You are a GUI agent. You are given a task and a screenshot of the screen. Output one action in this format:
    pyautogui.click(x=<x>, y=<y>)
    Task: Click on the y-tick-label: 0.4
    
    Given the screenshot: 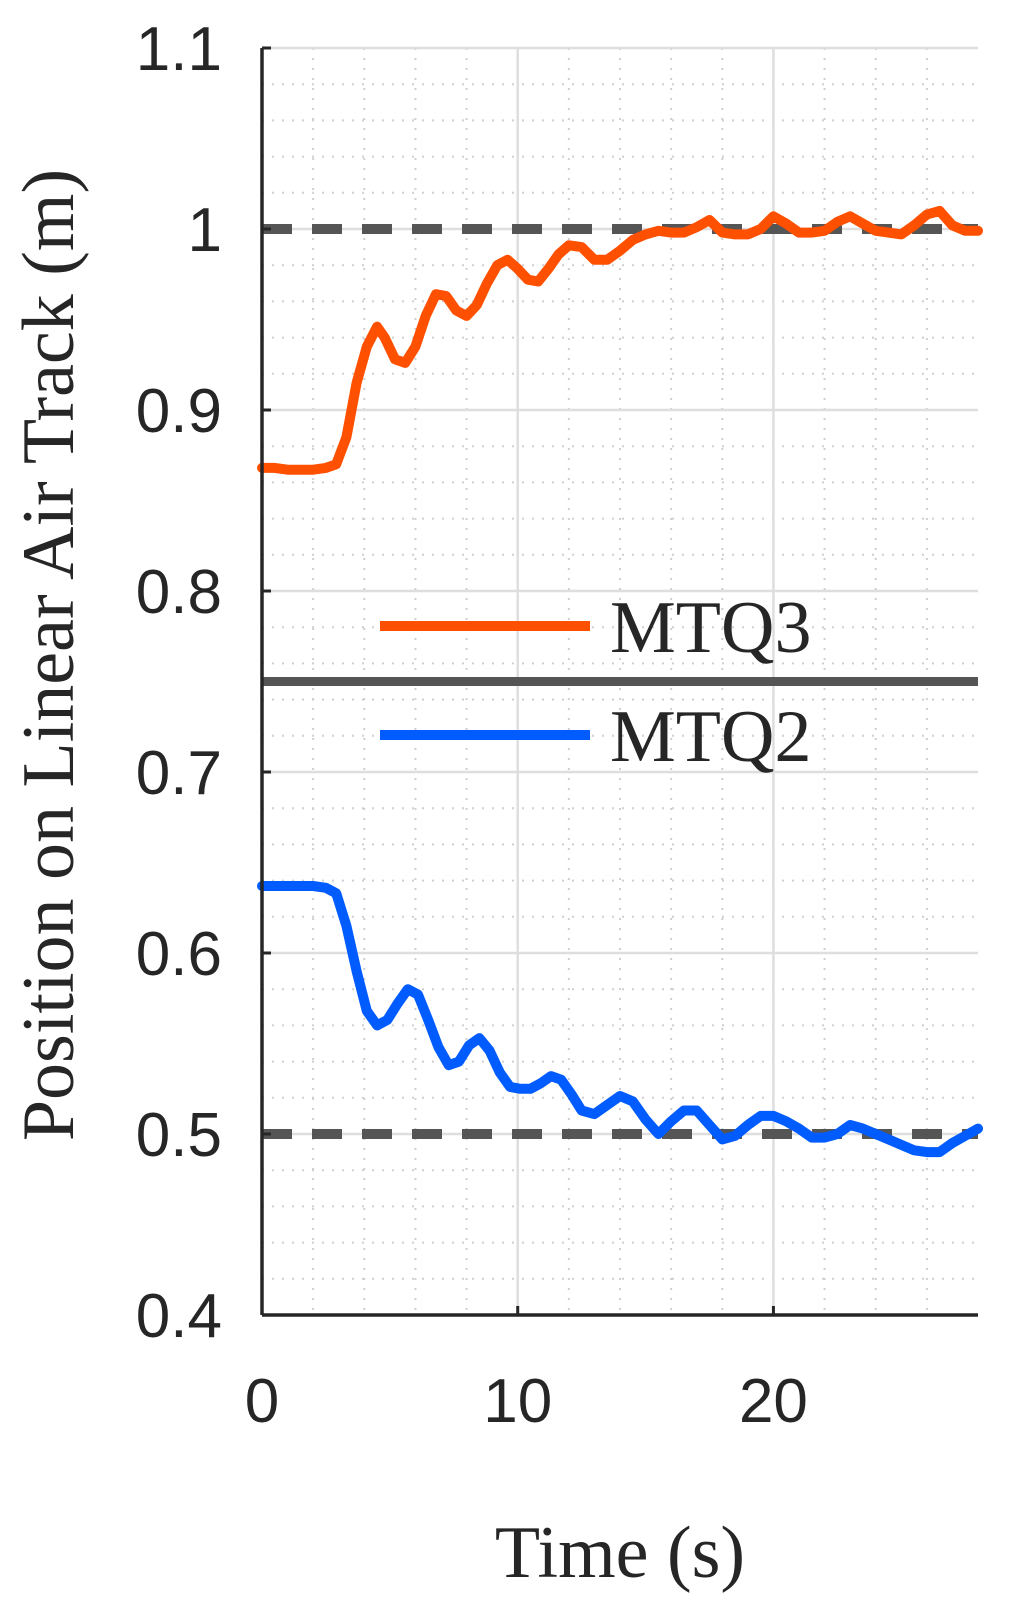 What is the action you would take?
    pyautogui.click(x=179, y=1316)
    